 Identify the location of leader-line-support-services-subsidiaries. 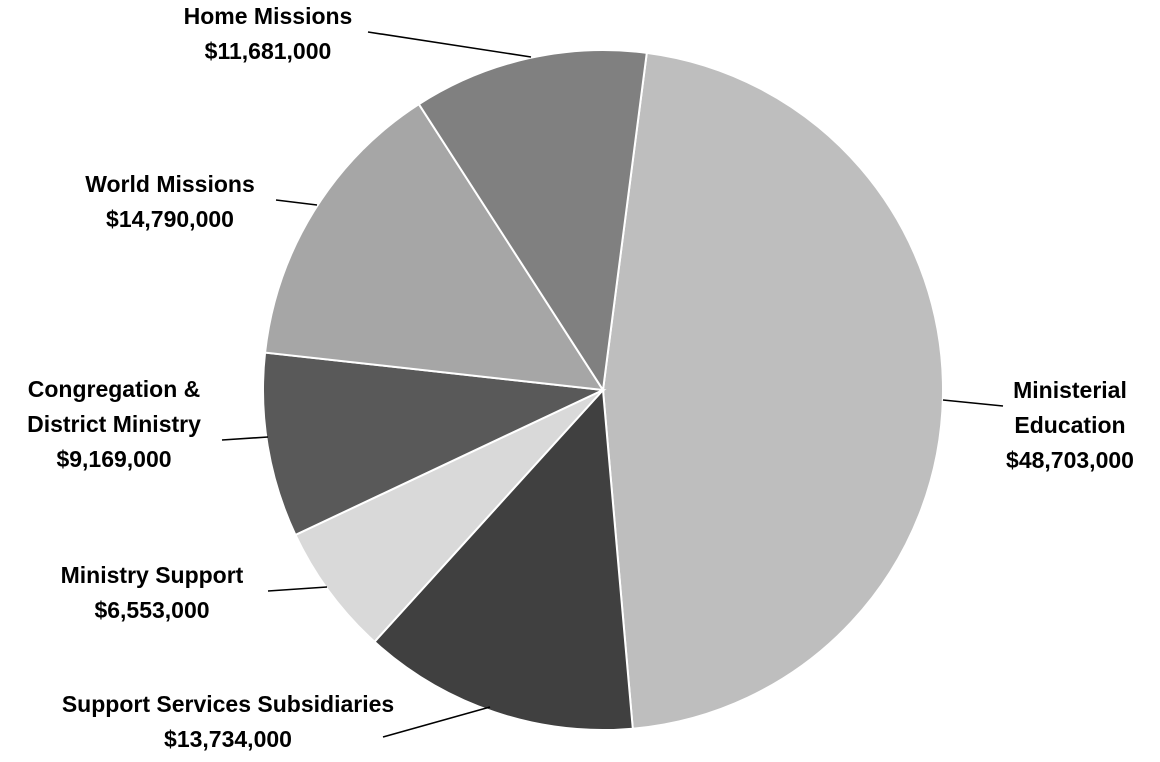
(436, 722).